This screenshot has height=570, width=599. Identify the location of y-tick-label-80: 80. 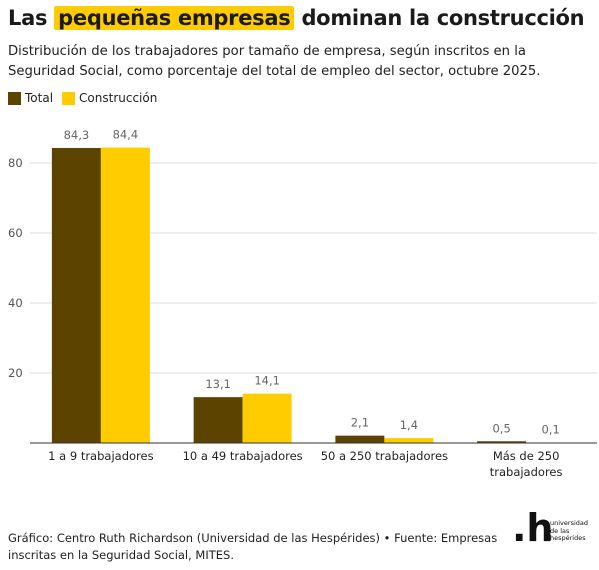
(15, 163).